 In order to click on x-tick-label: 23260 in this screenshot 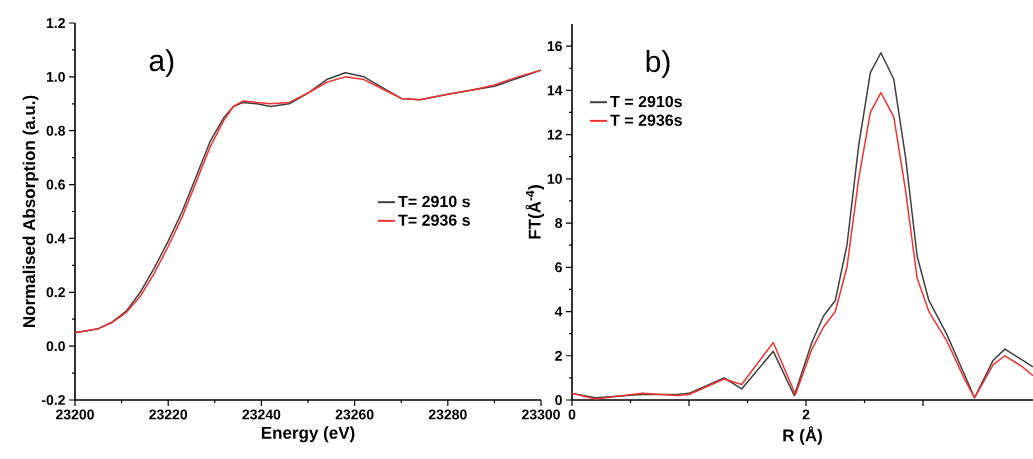, I will do `click(354, 414)`.